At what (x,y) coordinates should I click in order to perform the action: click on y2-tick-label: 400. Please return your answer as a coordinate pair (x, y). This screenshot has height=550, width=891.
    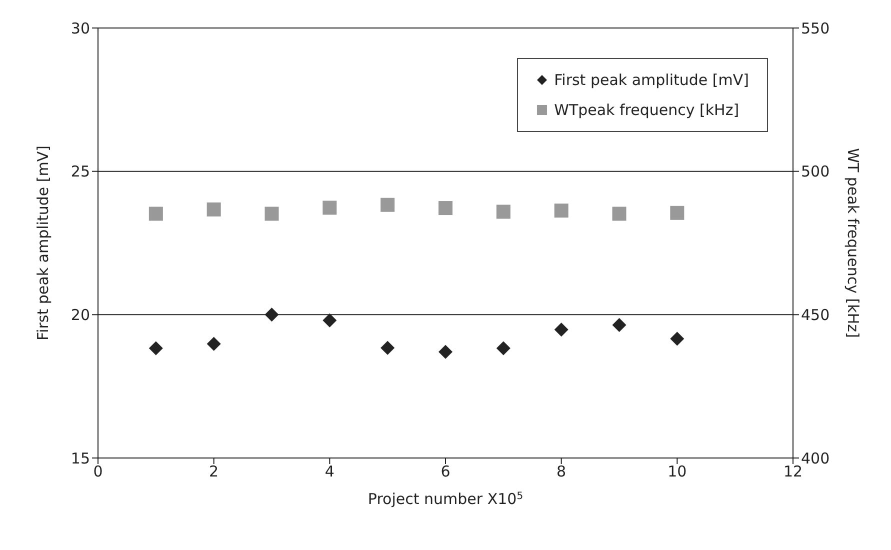
    Looking at the image, I should click on (815, 458).